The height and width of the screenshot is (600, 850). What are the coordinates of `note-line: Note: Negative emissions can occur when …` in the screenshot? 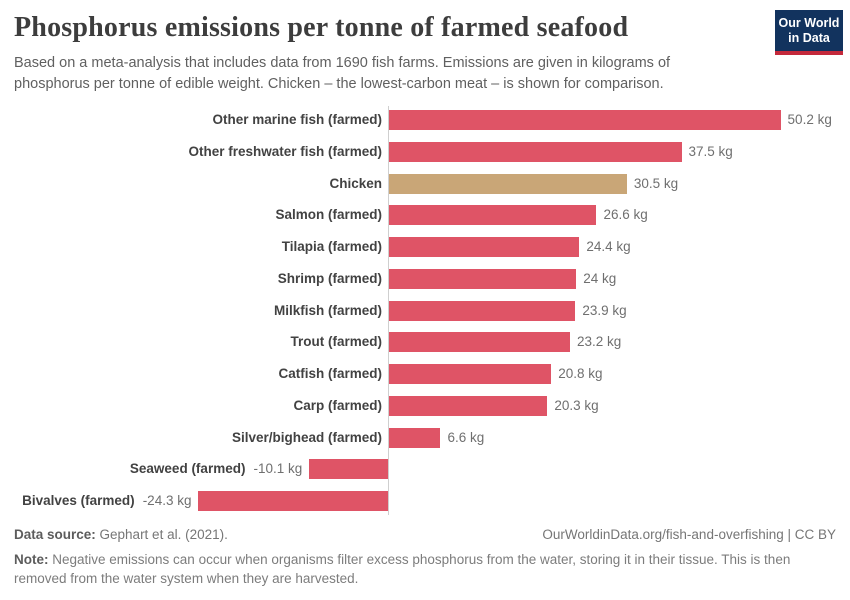 It's located at (414, 570).